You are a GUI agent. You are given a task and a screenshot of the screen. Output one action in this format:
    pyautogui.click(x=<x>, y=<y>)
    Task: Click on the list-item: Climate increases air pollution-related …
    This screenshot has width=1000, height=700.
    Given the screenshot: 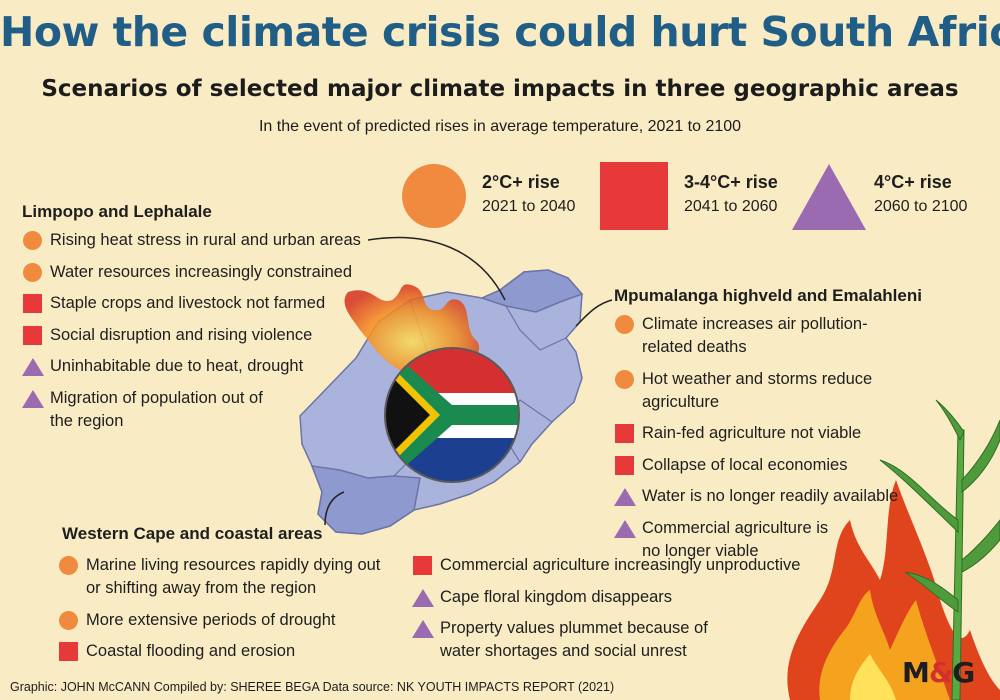 What is the action you would take?
    pyautogui.click(x=759, y=336)
    